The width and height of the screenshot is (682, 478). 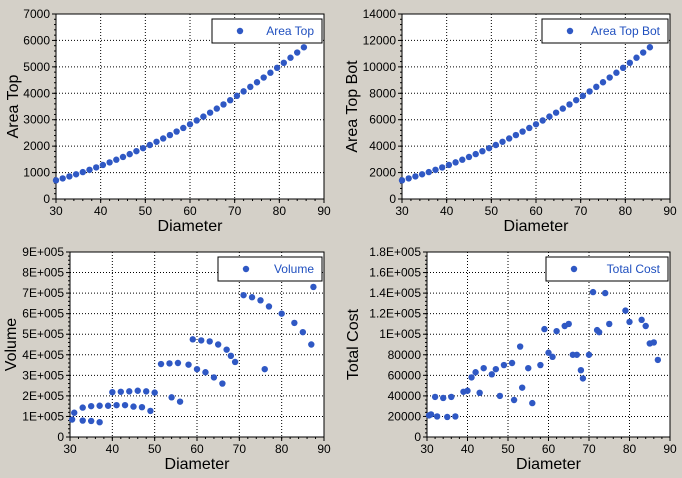 What do you see at coordinates (626, 31) in the screenshot?
I see `legend-label: Area Top Bot` at bounding box center [626, 31].